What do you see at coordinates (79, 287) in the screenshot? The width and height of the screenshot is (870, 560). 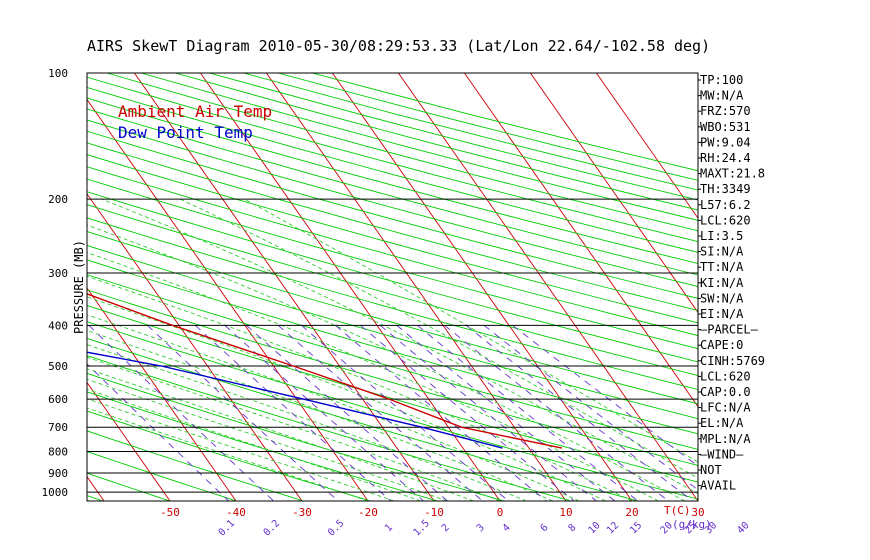 I see `y-axis-label: PRESSURE (MB)` at bounding box center [79, 287].